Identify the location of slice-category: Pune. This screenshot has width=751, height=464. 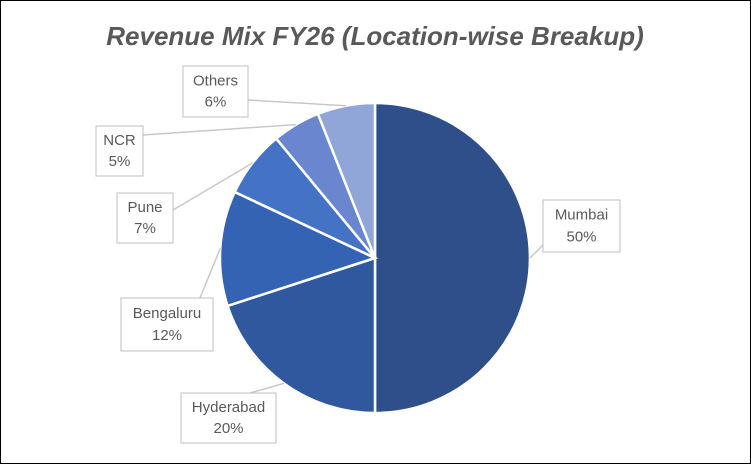
(144, 207).